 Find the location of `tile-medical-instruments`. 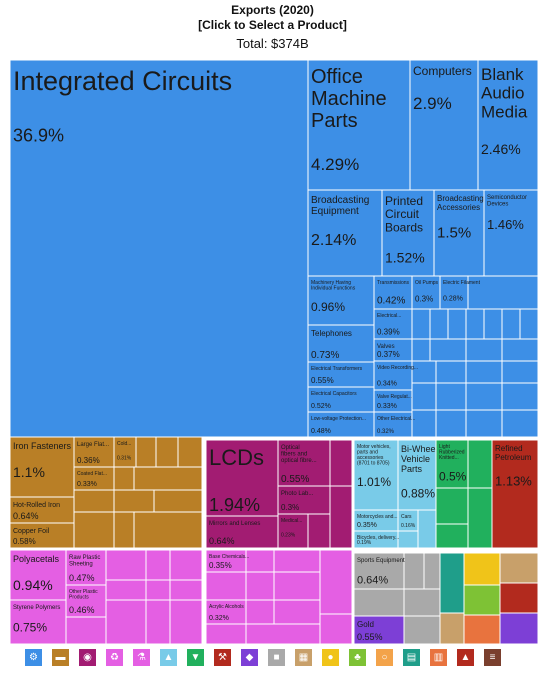

tile-medical-instruments is located at coordinates (293, 531).